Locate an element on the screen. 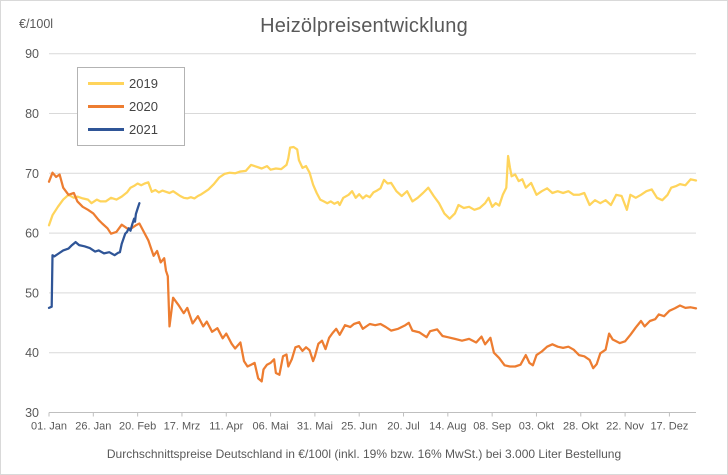 Image resolution: width=728 pixels, height=475 pixels. y-axis-unit-label: €/100l is located at coordinates (36, 24).